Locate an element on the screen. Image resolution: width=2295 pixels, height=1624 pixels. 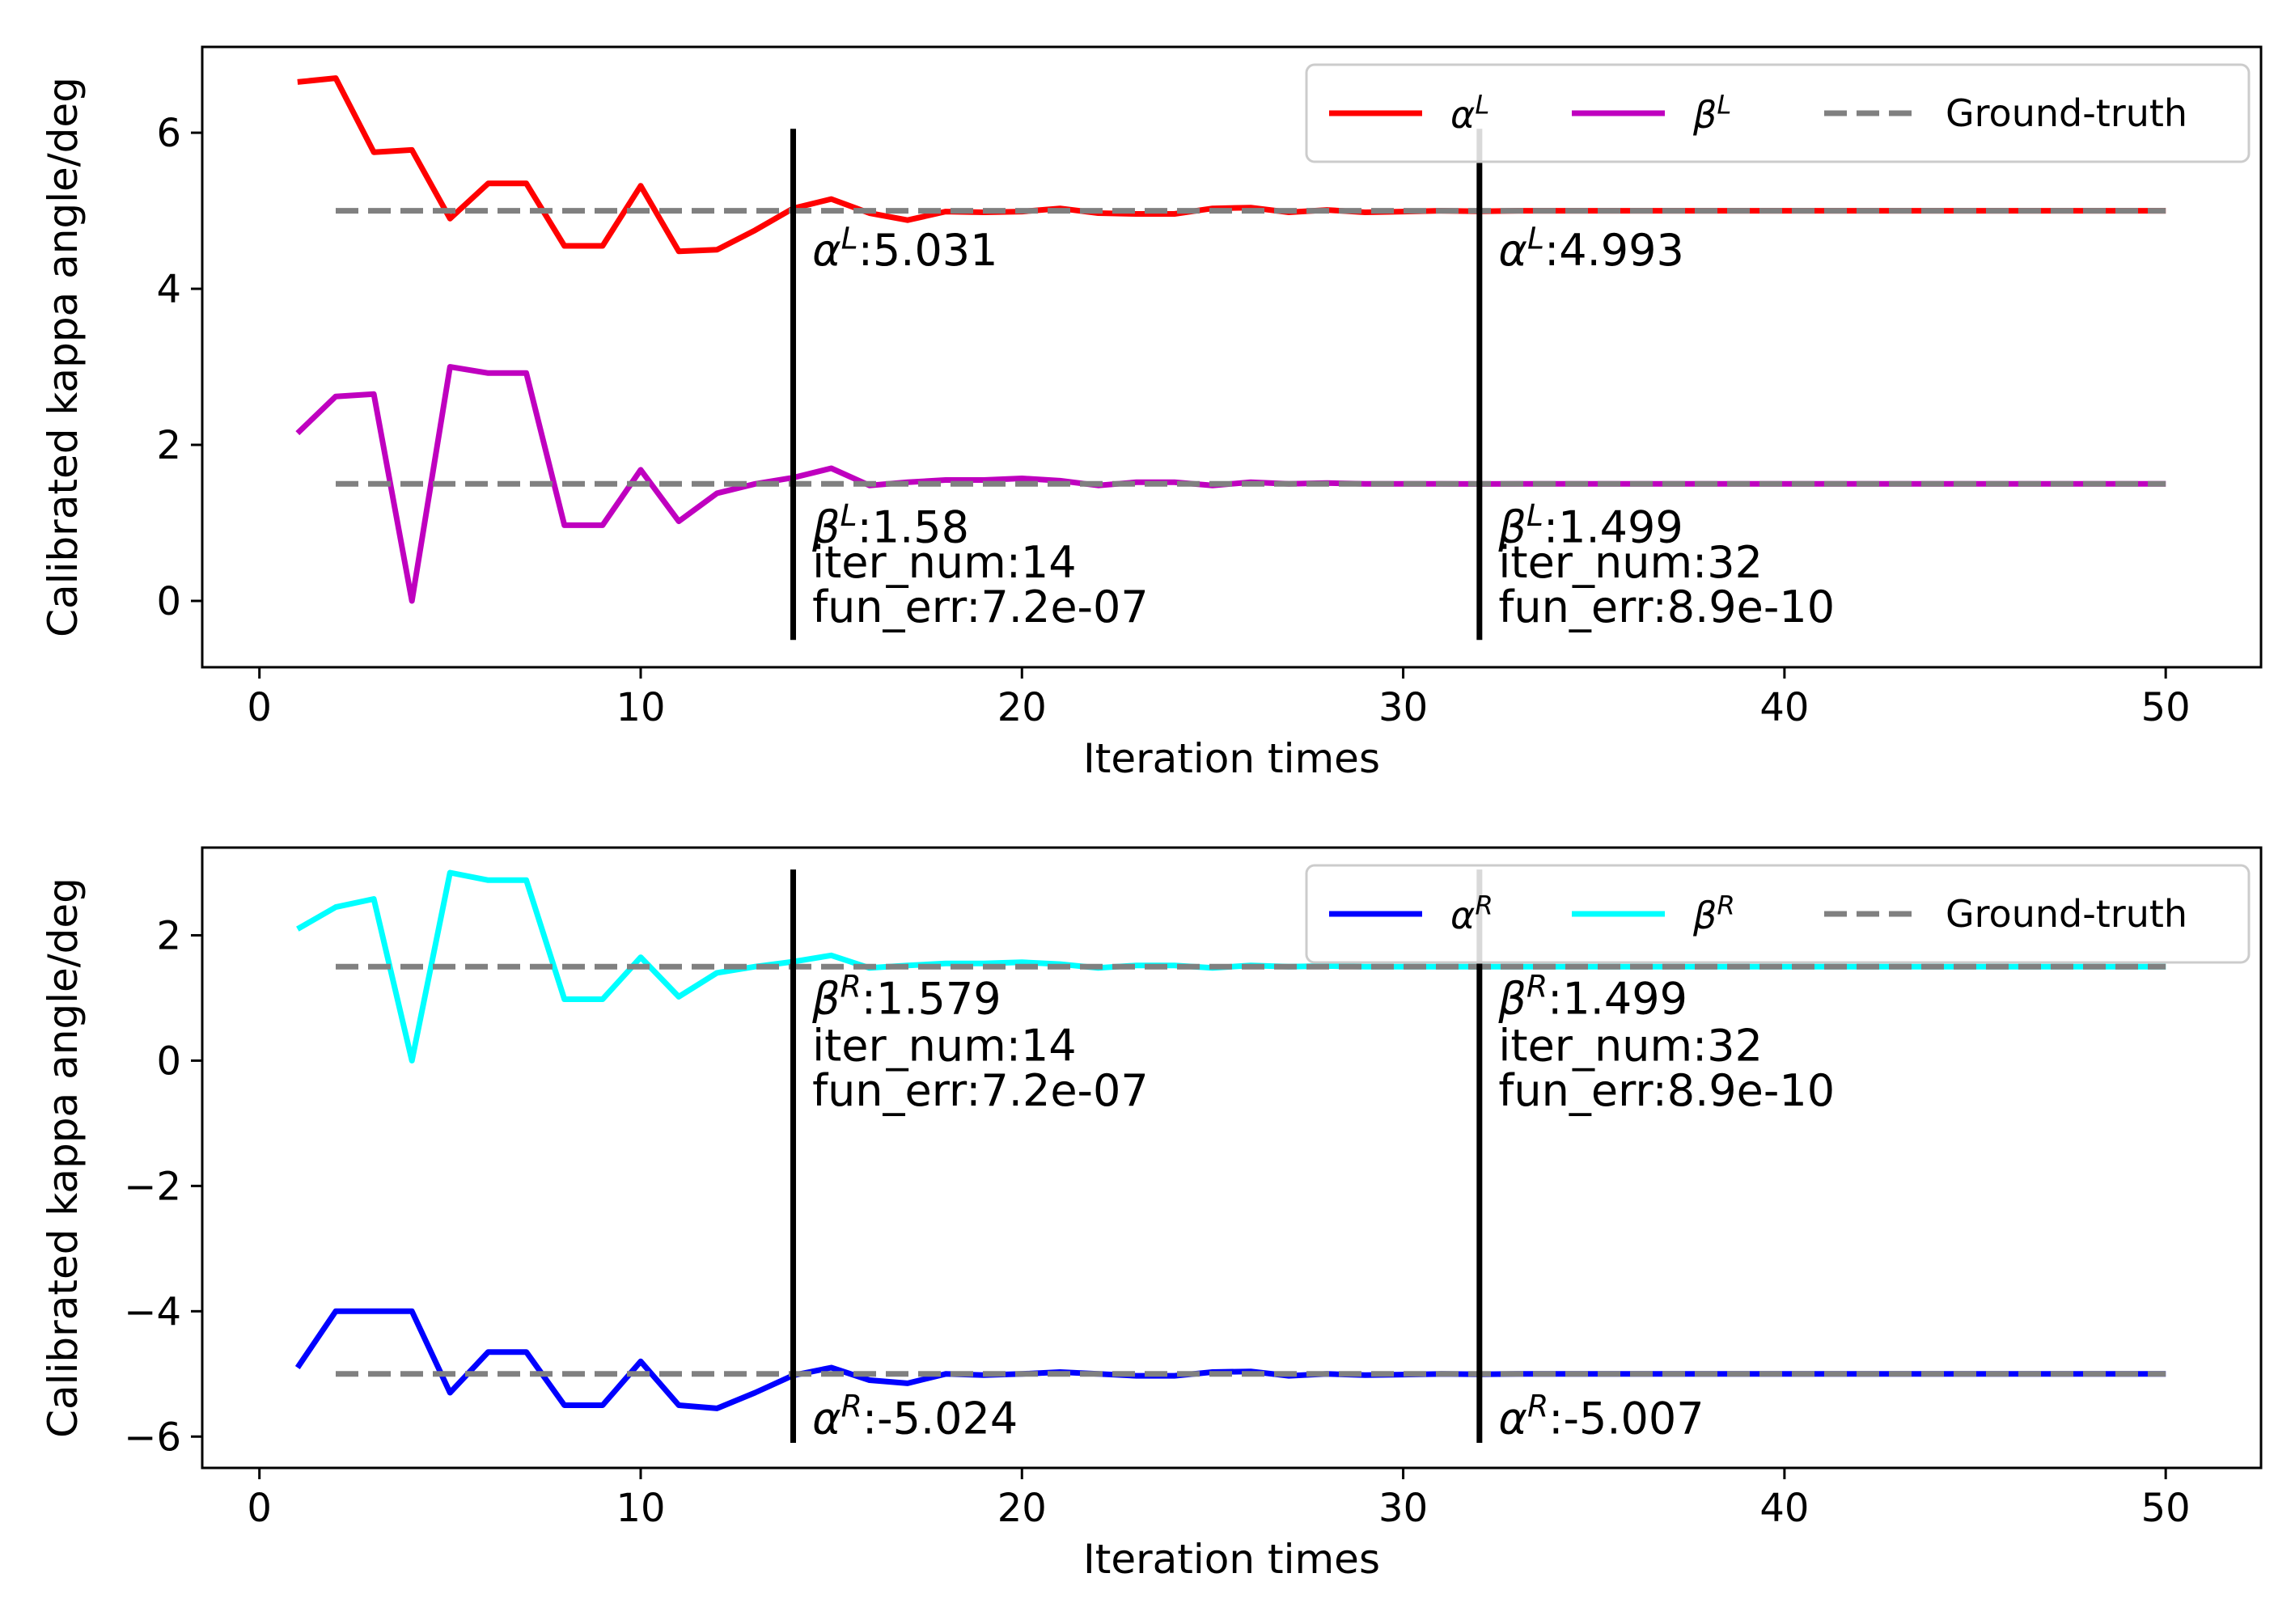
annotation: αR:-5.024 is located at coordinates (915, 1416).